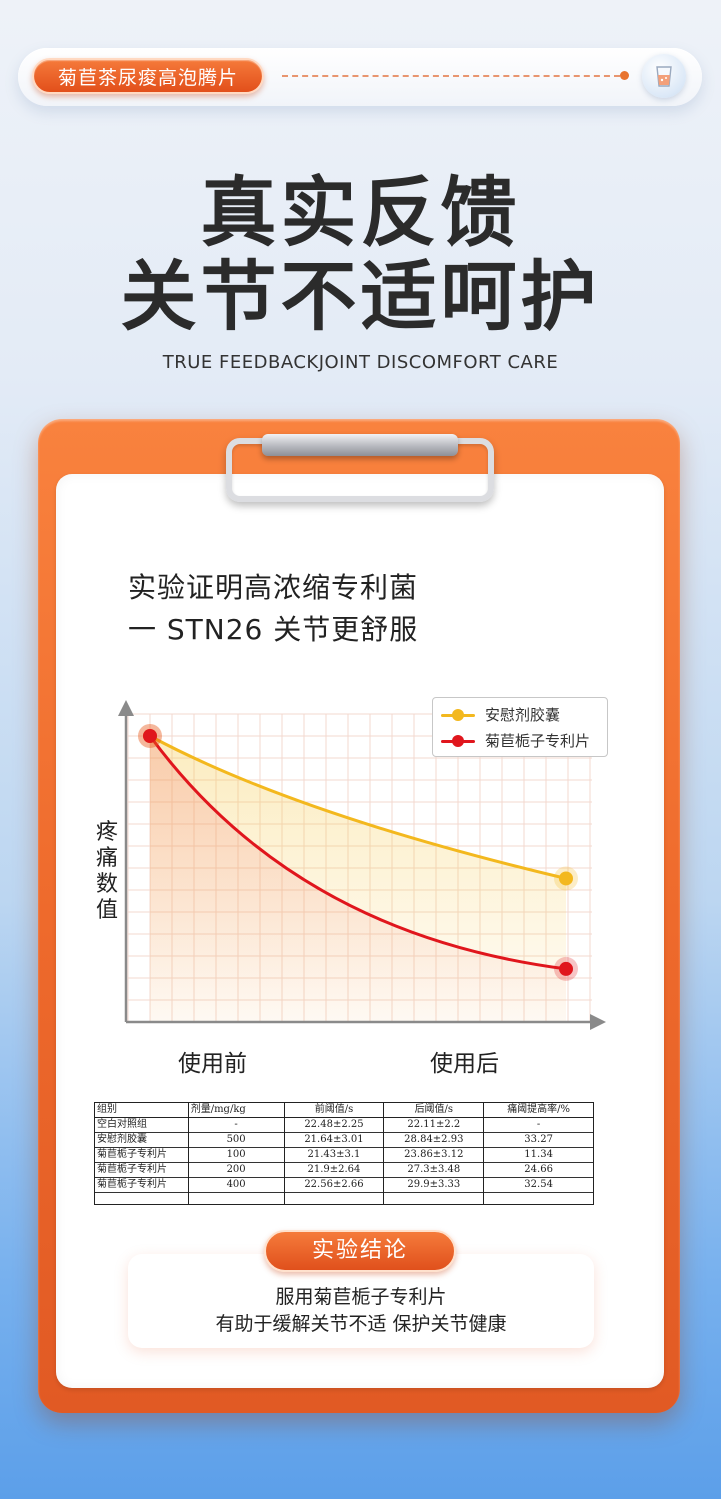 The height and width of the screenshot is (1499, 721). I want to click on conclusion-line-2: 有助于缓解关节不适 保护关节健康, so click(361, 1324).